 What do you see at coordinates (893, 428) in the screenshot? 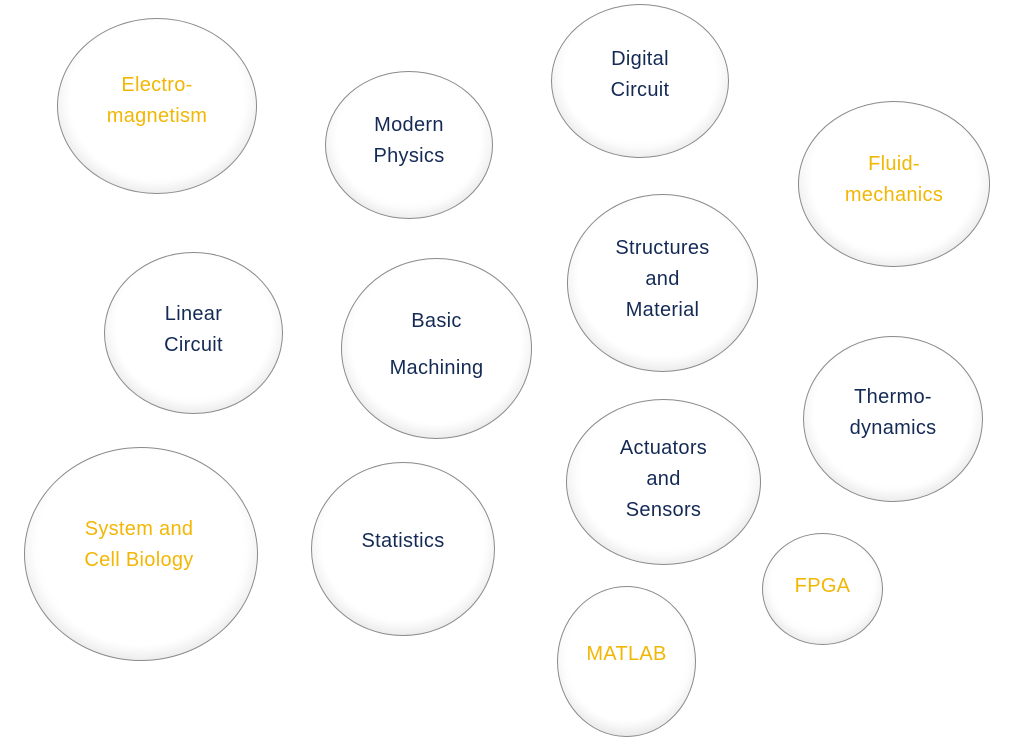
I see `bubble-thermodynamics-line2: dynamics` at bounding box center [893, 428].